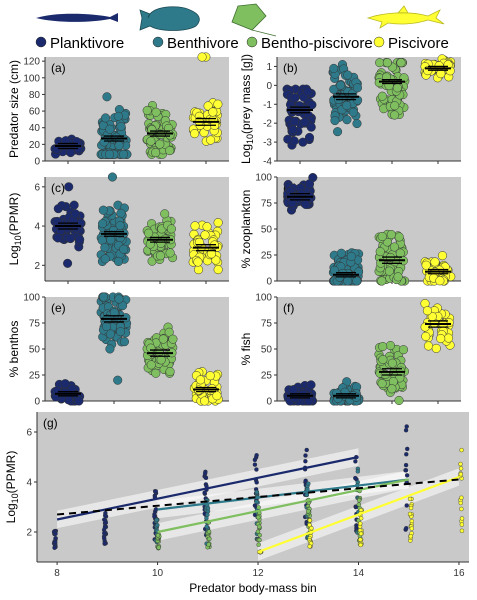 Image resolution: width=477 pixels, height=600 pixels. What do you see at coordinates (87, 43) in the screenshot?
I see `legend-label-planktivore: Planktivore` at bounding box center [87, 43].